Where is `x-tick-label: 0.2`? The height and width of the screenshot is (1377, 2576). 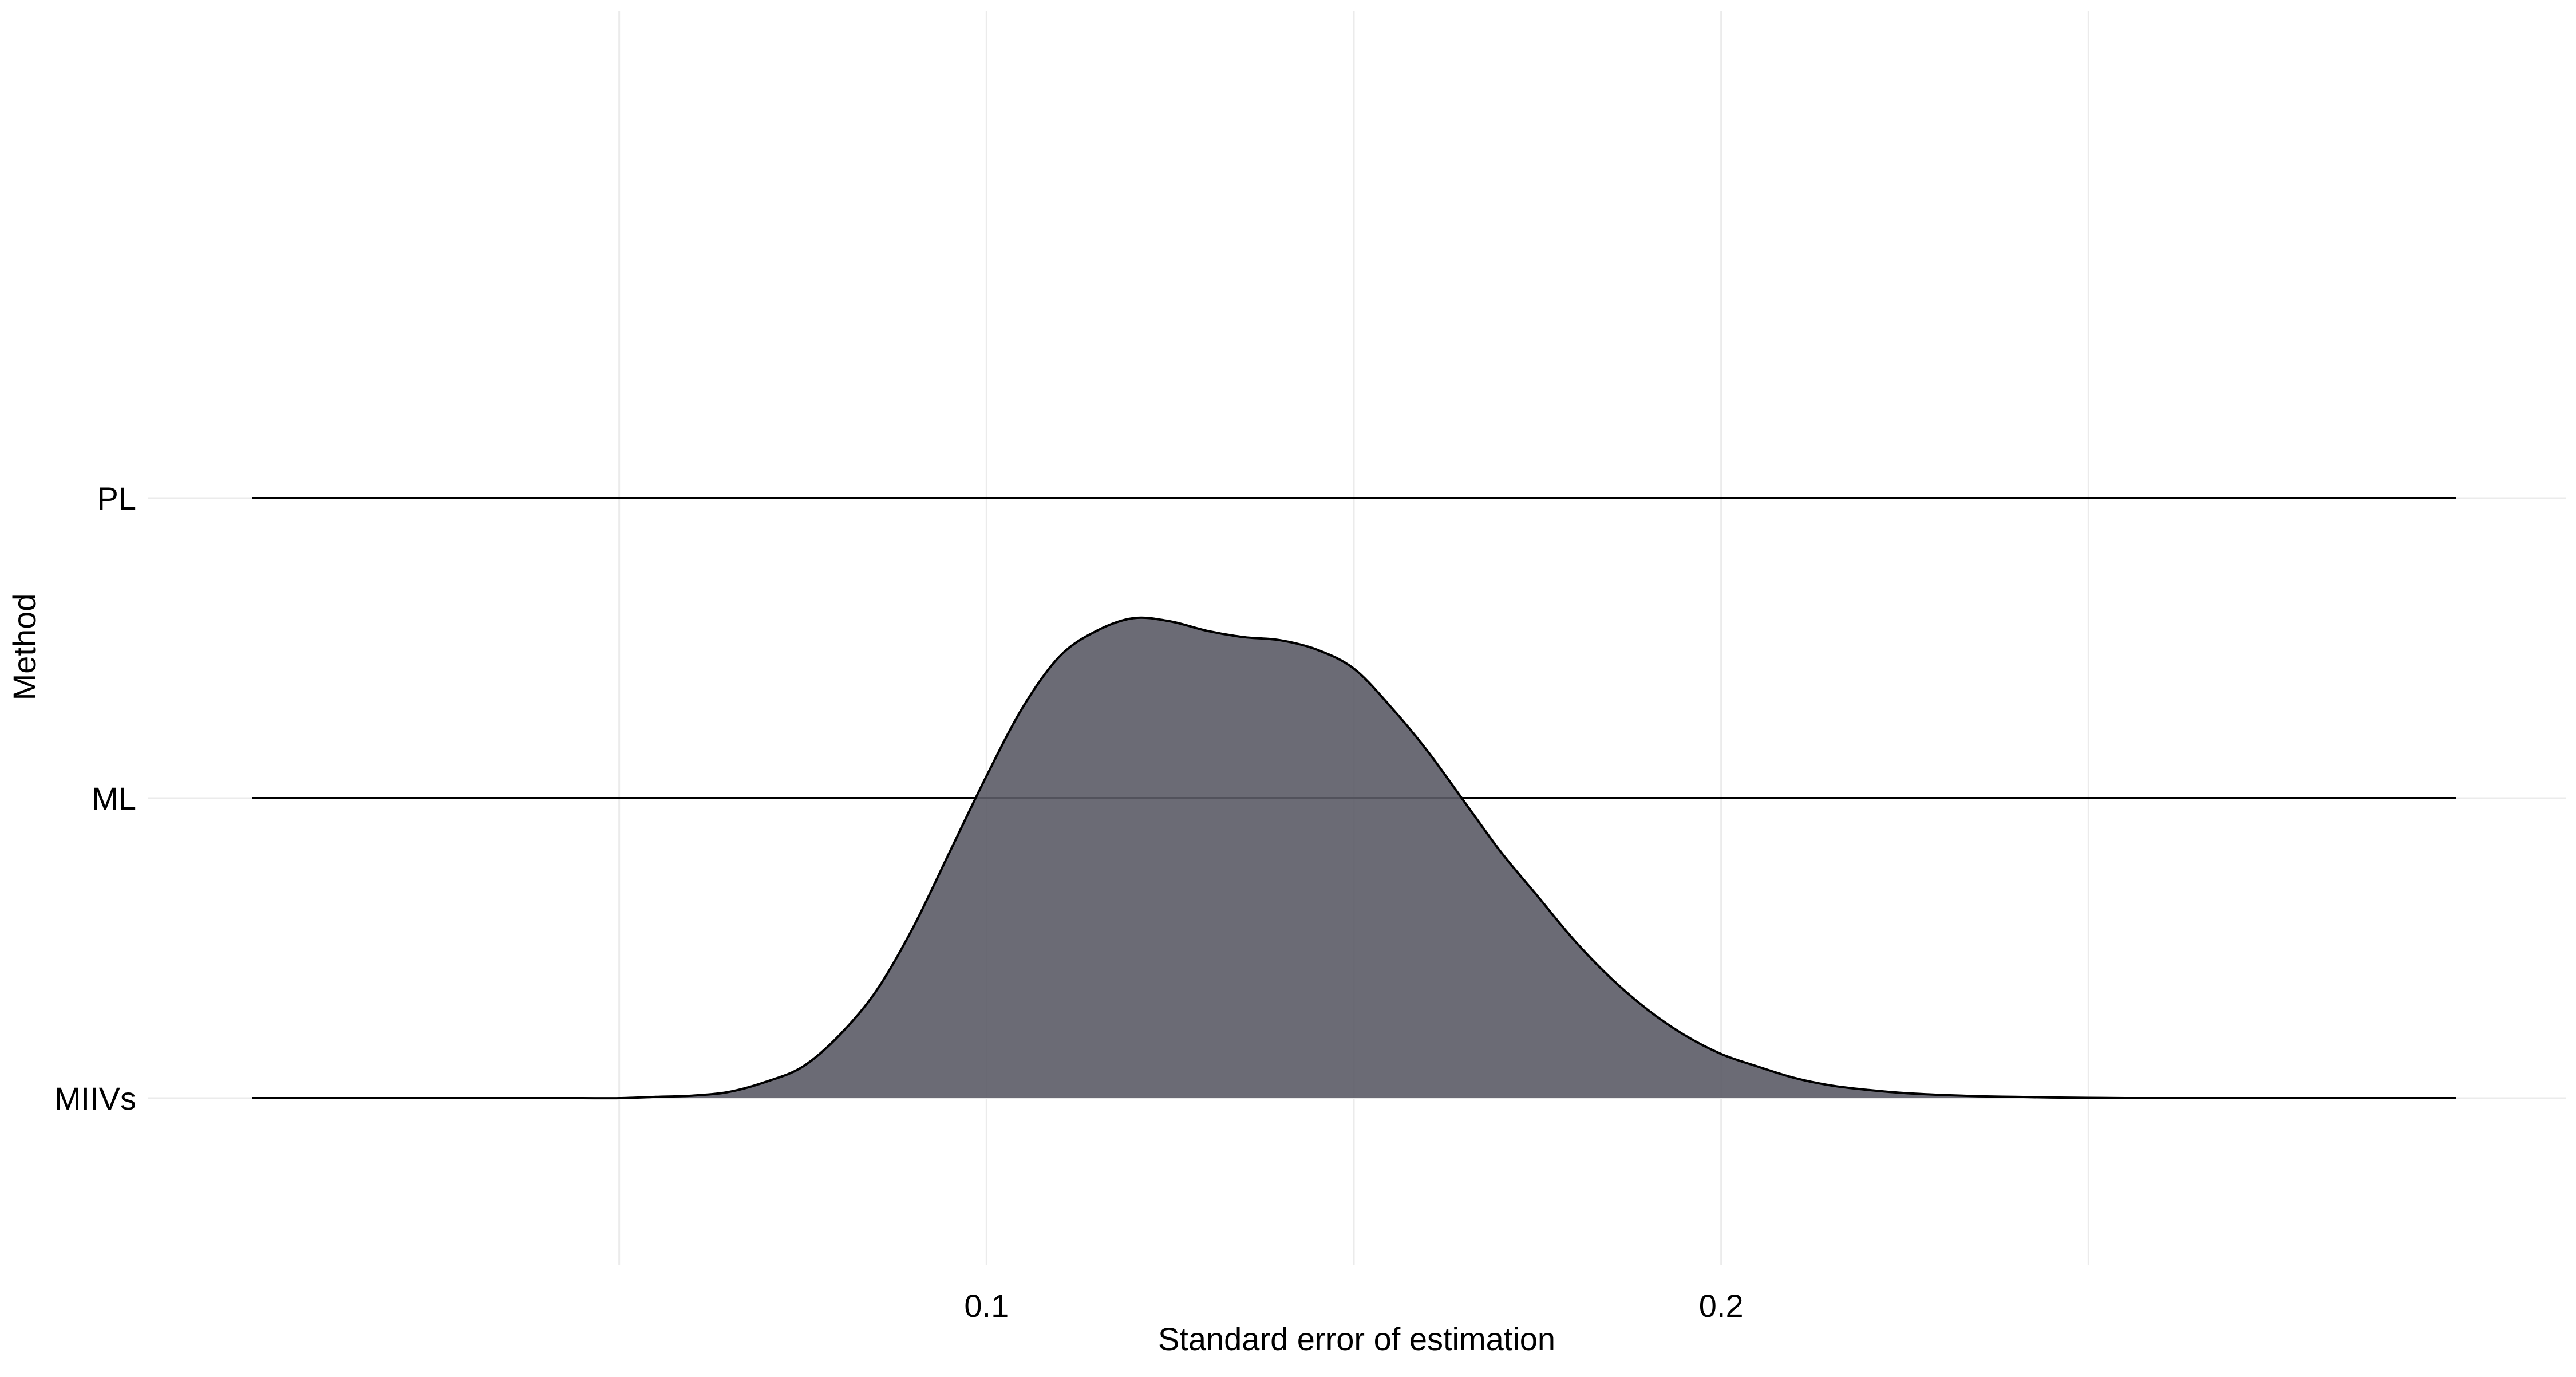 x-tick-label: 0.2 is located at coordinates (1721, 1306).